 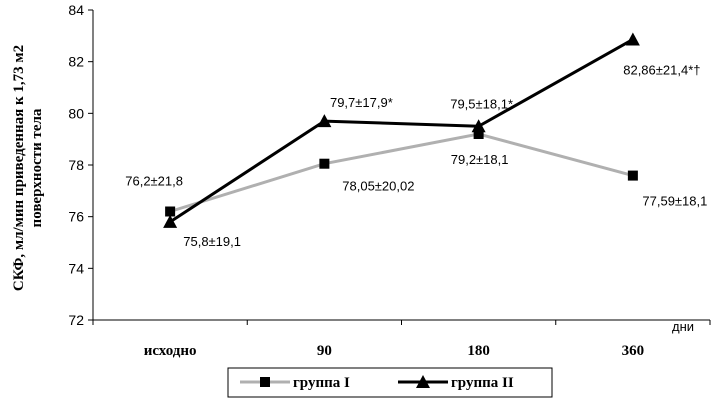 I want to click on legend-box, so click(x=390, y=382).